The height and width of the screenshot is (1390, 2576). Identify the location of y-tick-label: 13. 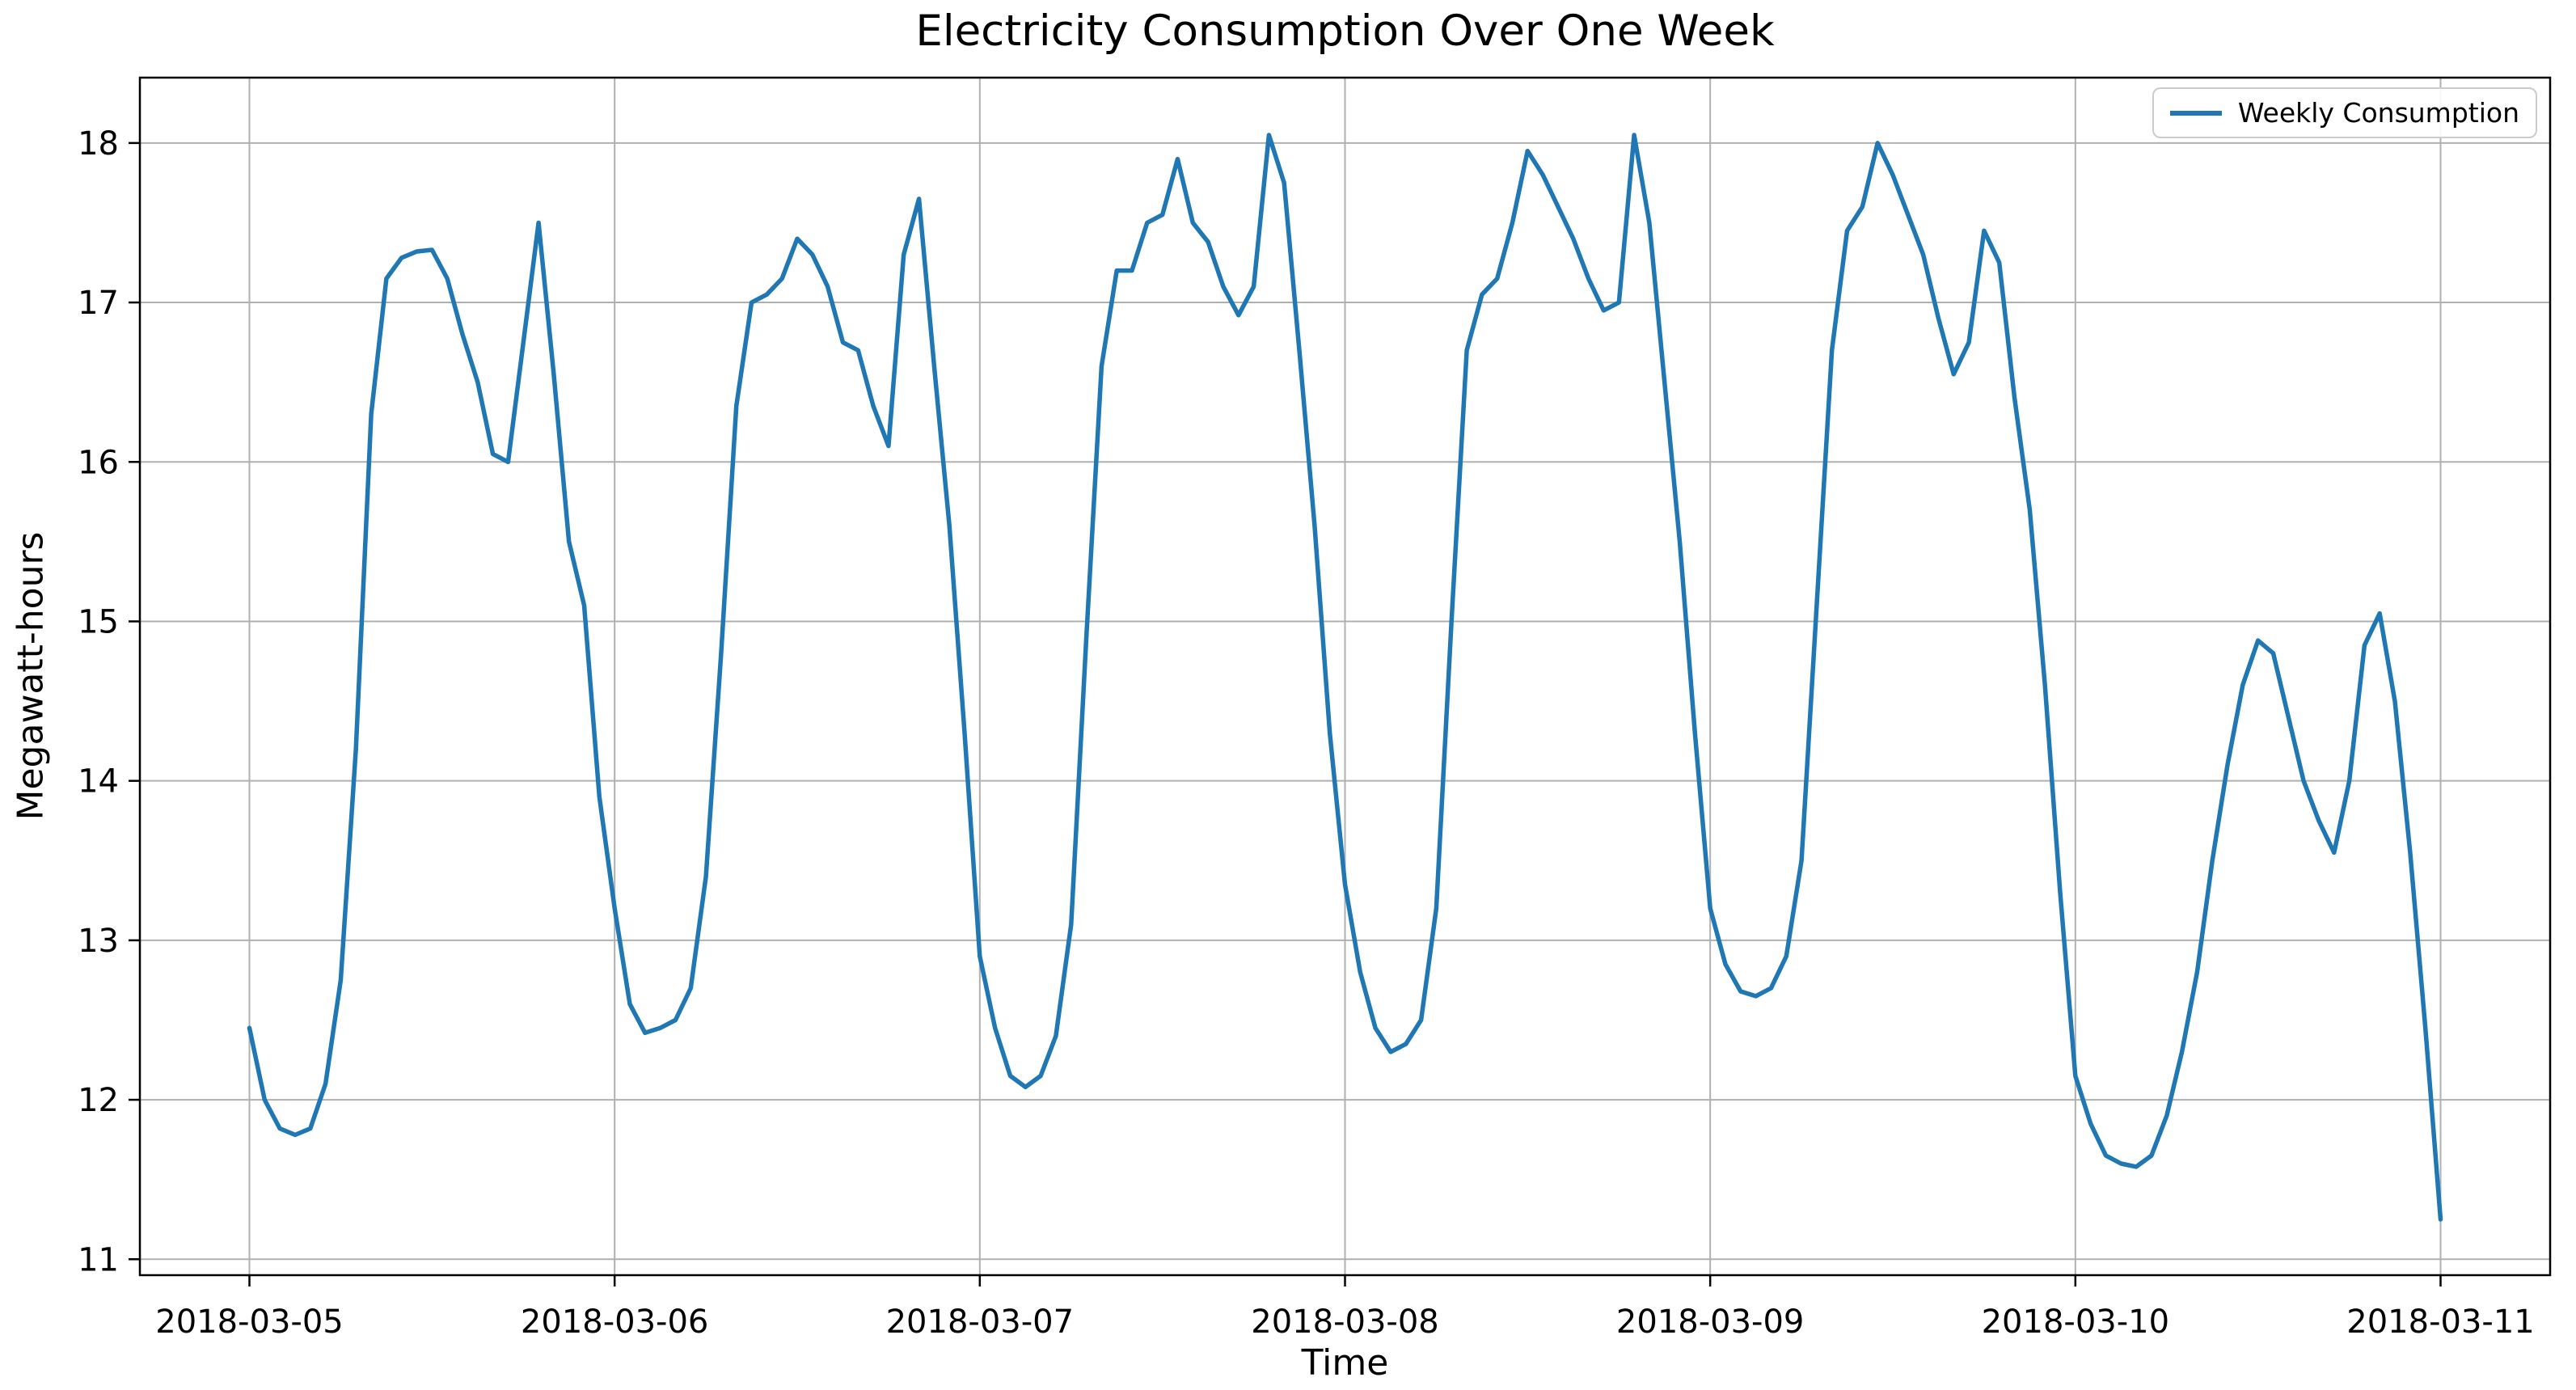
(98, 941).